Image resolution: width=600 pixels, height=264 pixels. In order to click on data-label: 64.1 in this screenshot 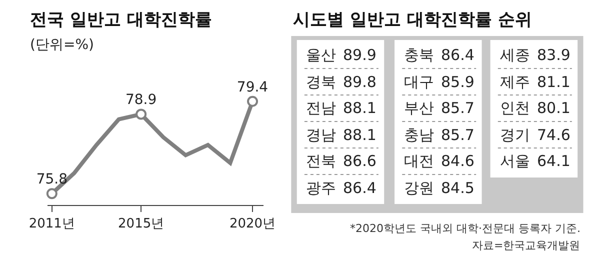, I will do `click(553, 161)`.